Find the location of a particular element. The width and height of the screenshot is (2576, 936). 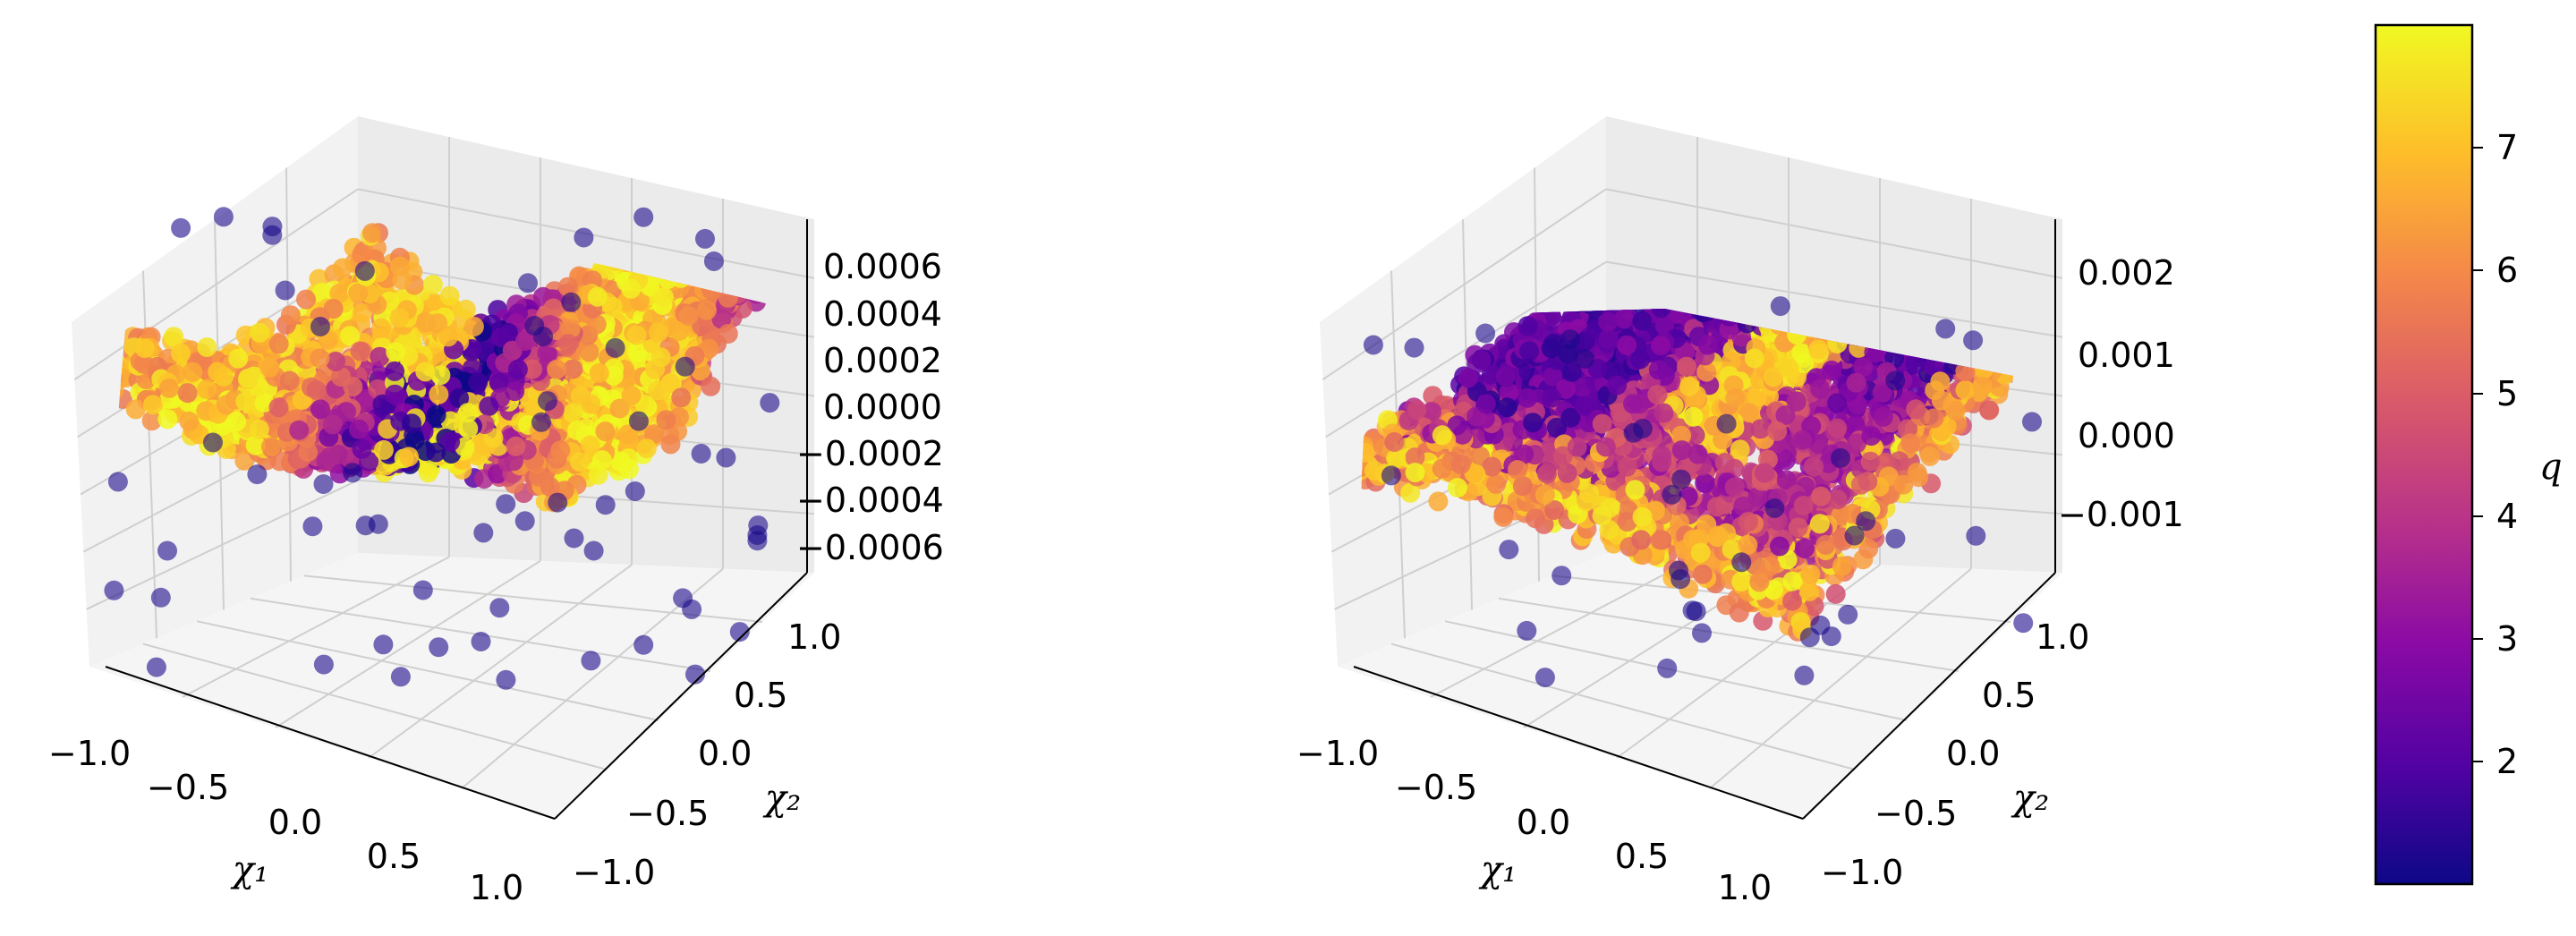

z-tick-label: 0.0006 is located at coordinates (882, 266).